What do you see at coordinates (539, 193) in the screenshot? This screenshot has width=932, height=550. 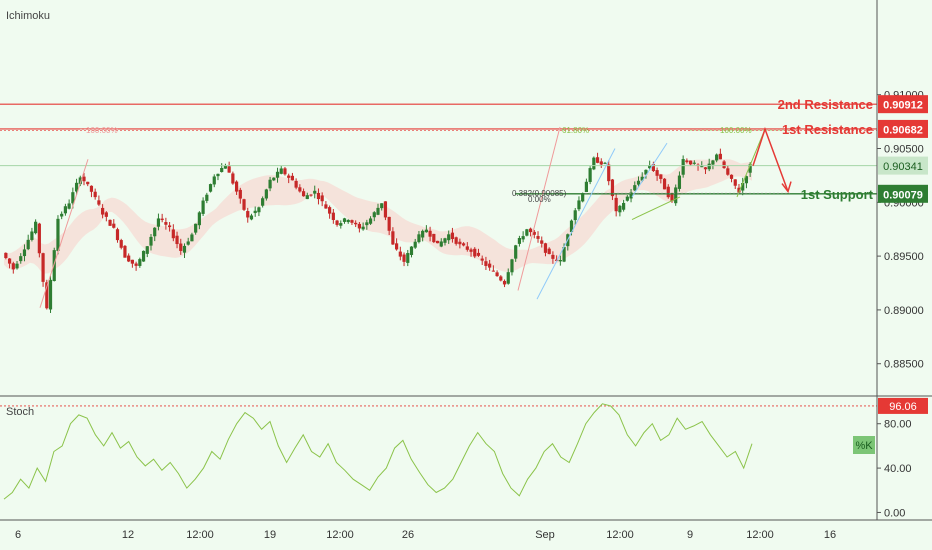 I see `fib-label-0382: 0.382(0.90085)` at bounding box center [539, 193].